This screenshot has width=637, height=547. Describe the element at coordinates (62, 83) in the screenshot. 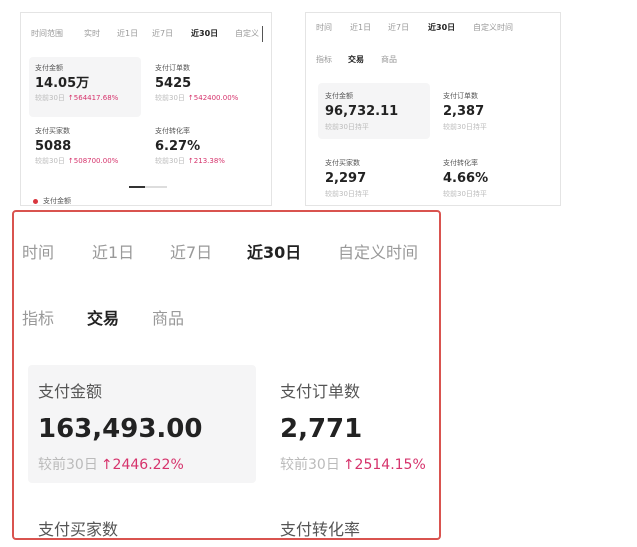

I see `metric-value: 14.05万` at that location.